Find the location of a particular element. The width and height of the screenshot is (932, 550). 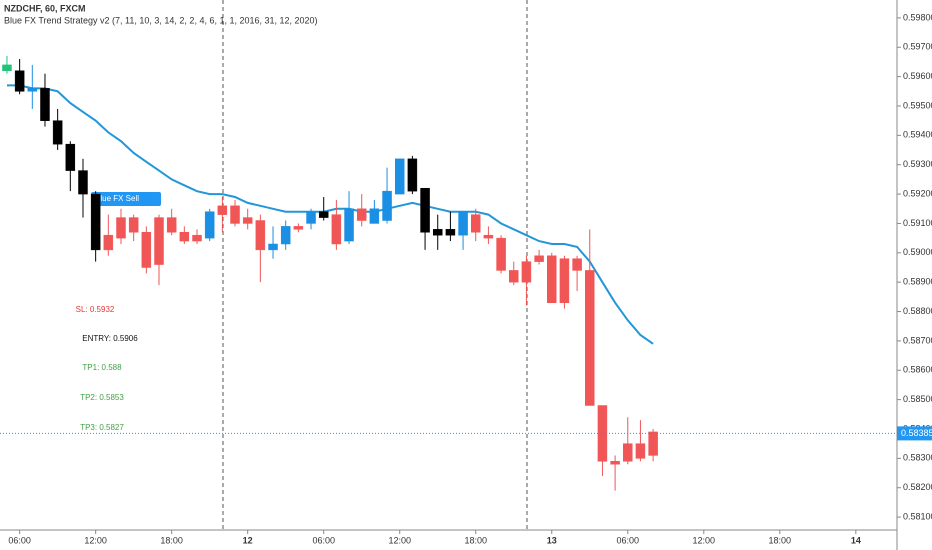

level-label: ENTRY: 0.5906 is located at coordinates (110, 338).